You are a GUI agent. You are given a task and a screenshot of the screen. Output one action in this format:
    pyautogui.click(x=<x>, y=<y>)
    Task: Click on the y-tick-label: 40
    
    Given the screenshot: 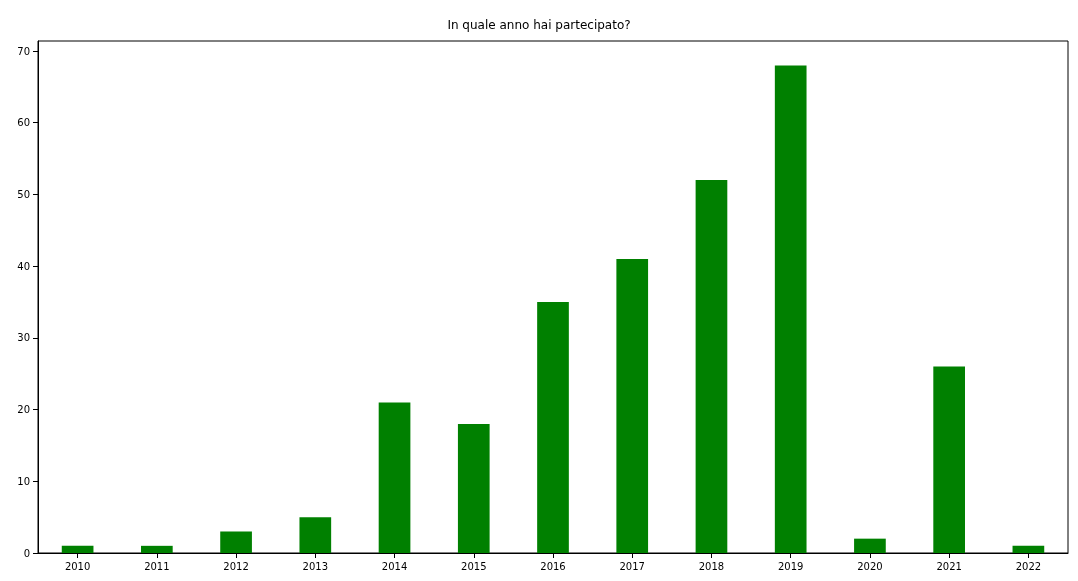 What is the action you would take?
    pyautogui.click(x=23, y=266)
    